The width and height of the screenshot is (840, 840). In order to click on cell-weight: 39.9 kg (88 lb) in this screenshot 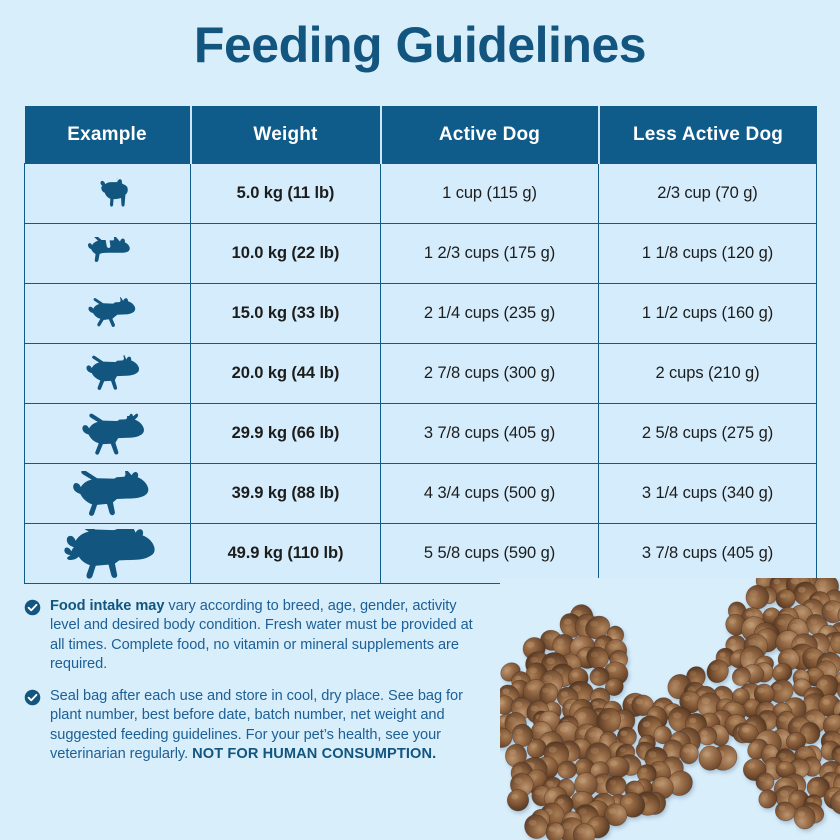, I will do `click(285, 493)`.